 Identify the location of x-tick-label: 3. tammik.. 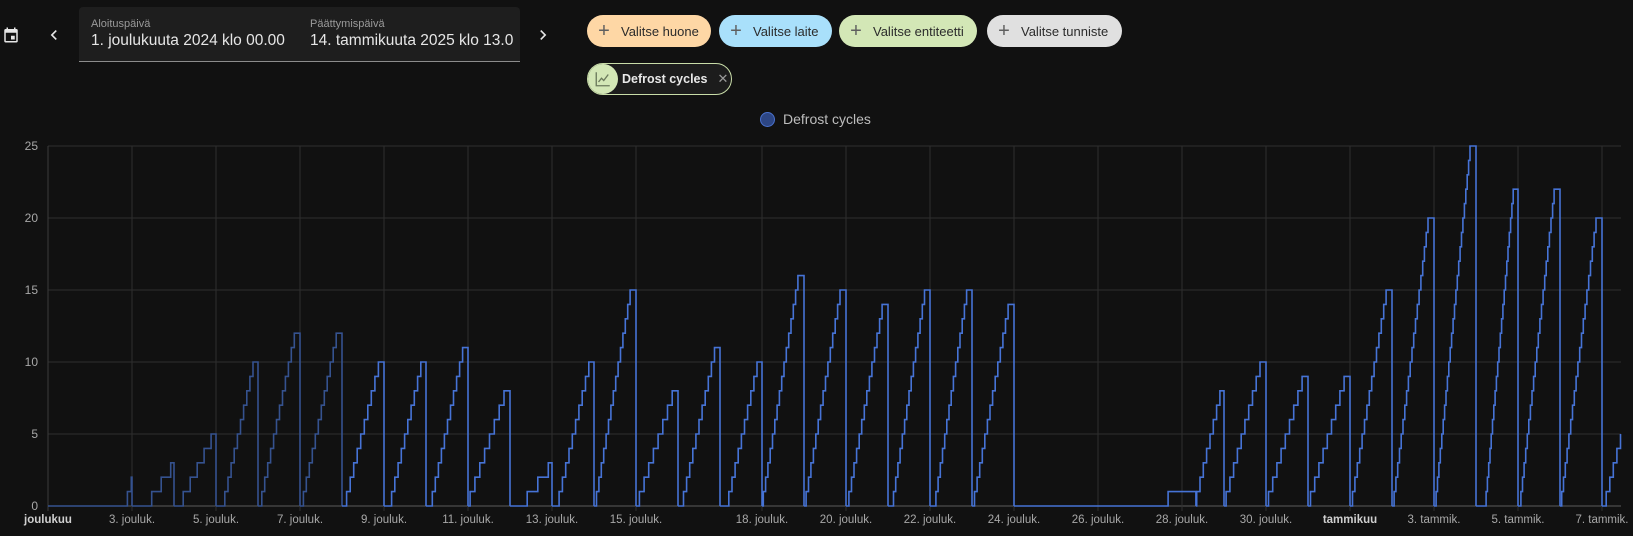
(1433, 520).